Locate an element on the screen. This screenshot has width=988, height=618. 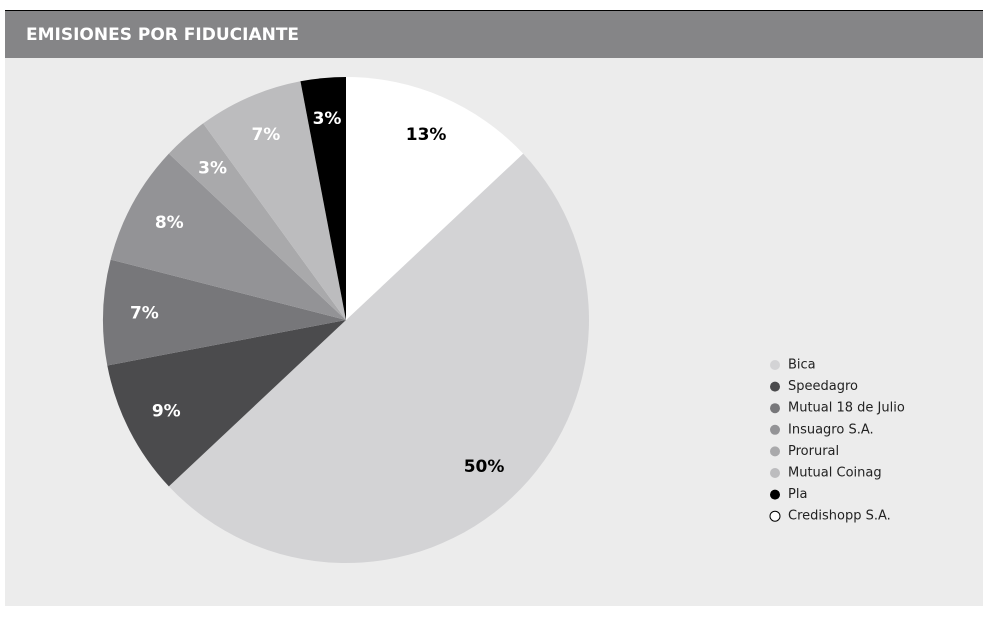
legend-label: Bica is located at coordinates (802, 365).